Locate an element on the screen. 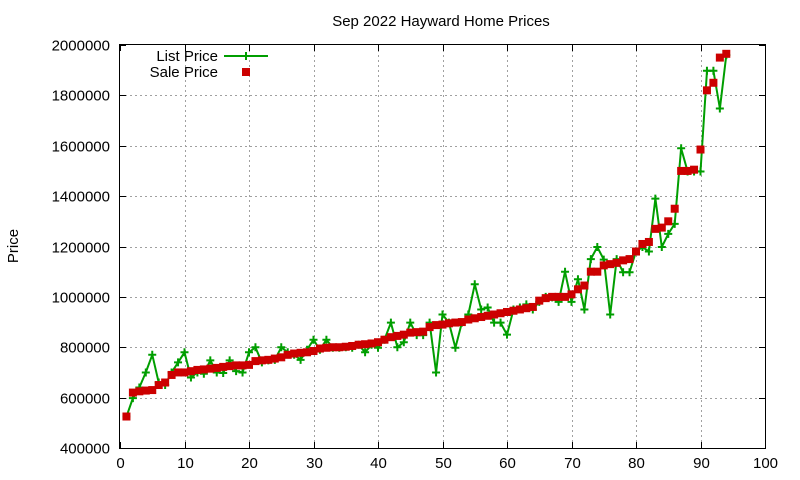  y-tick-label: 400000 is located at coordinates (85, 449).